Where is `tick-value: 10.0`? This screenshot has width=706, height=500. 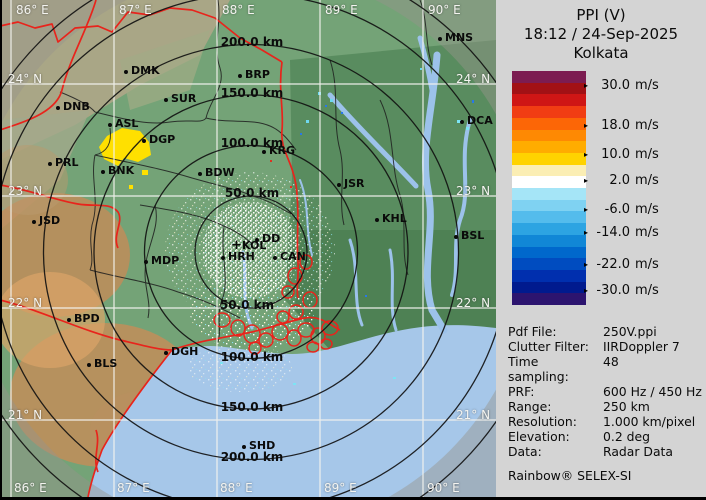
tick-value: 10.0 is located at coordinates (616, 154).